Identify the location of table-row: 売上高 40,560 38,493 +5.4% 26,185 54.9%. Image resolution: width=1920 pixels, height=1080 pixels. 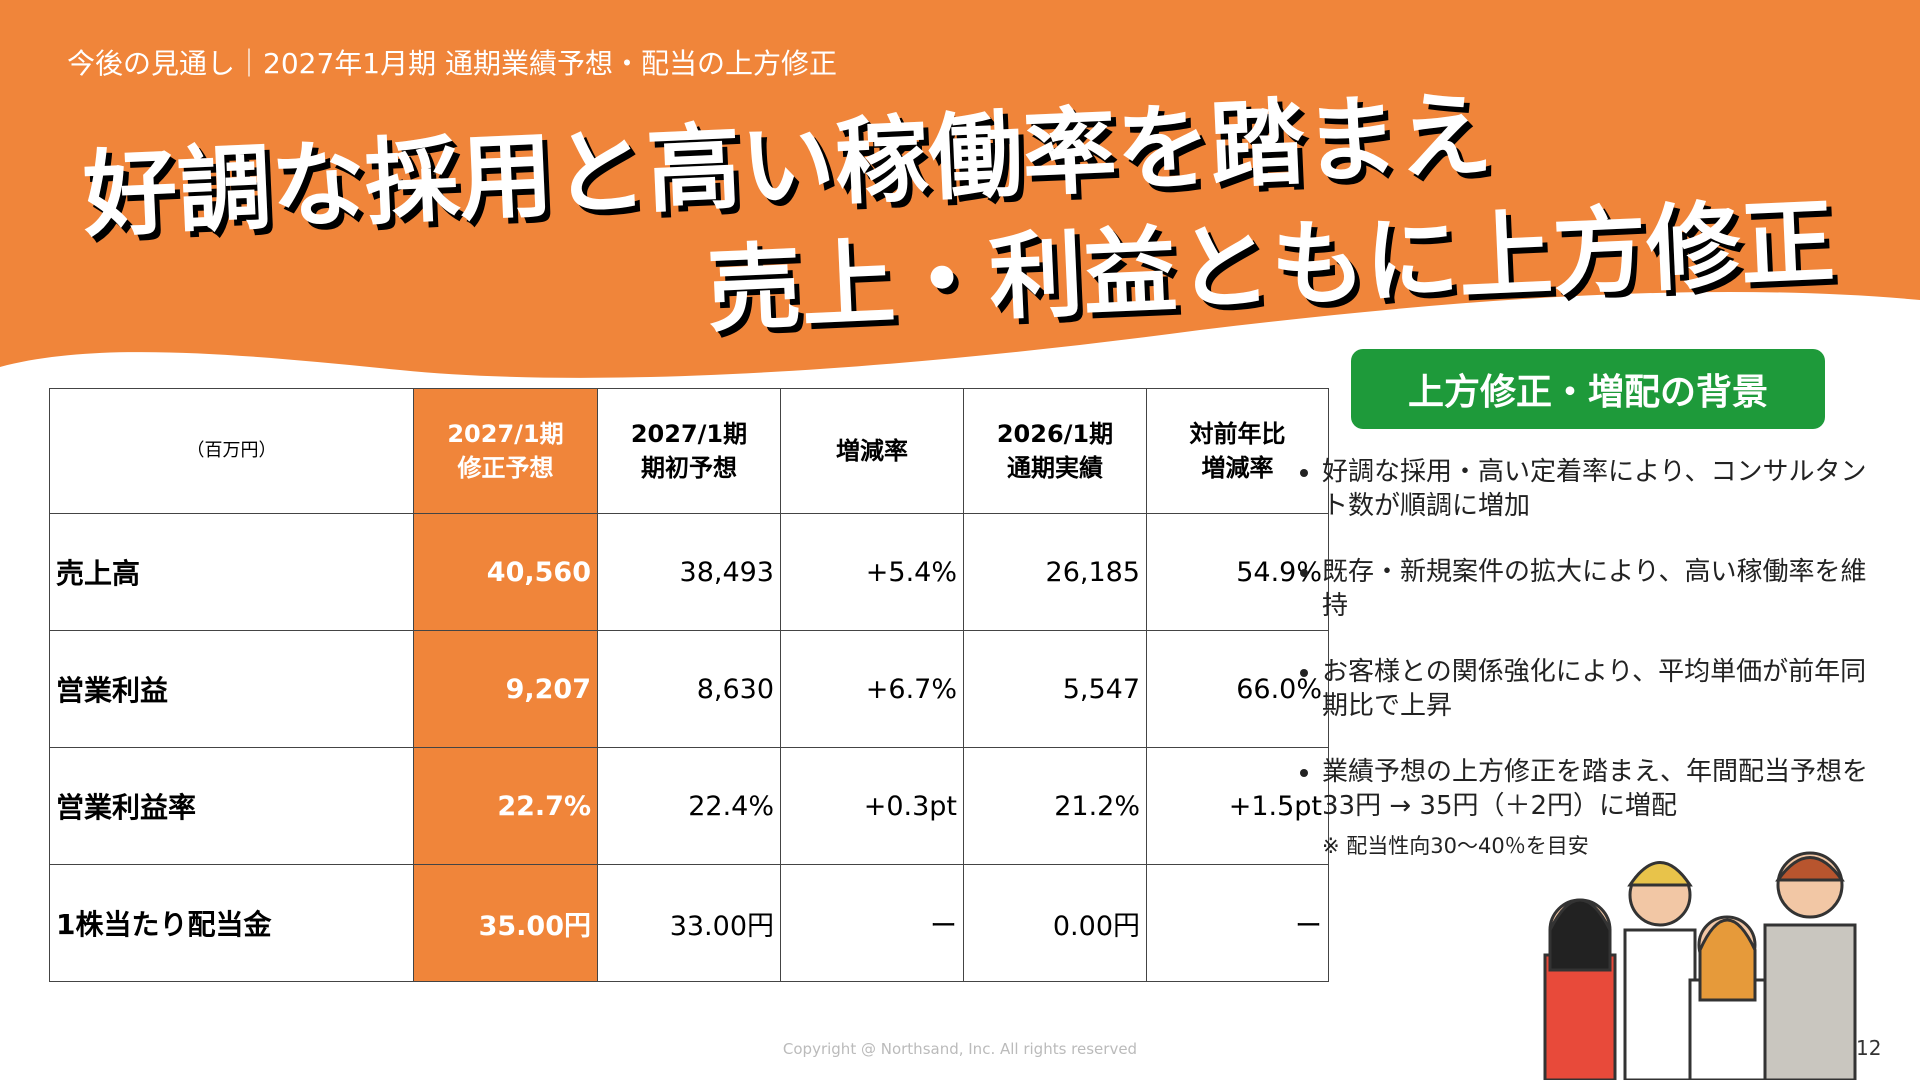
(689, 572).